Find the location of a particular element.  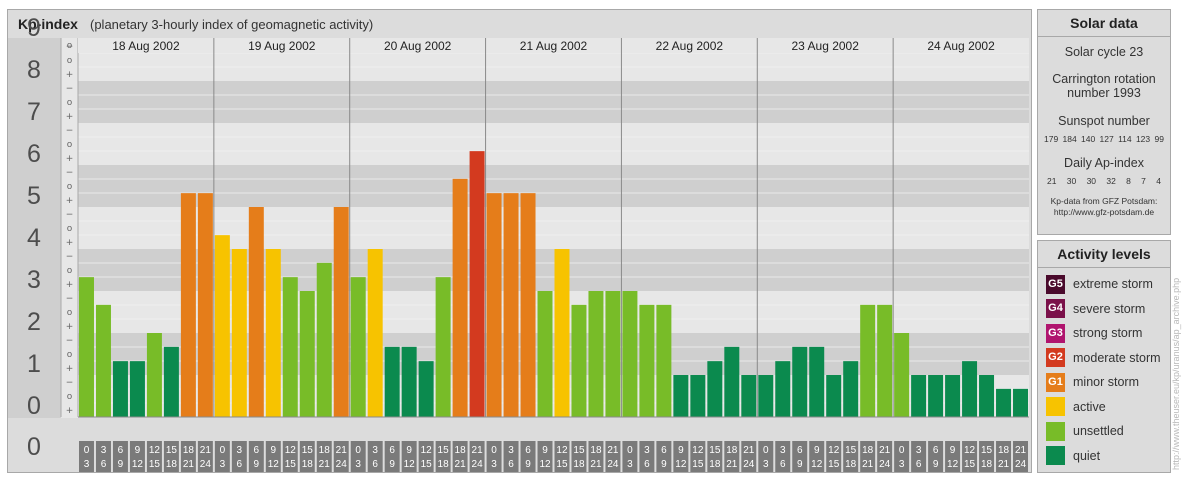

activity-level-label: active is located at coordinates (1089, 406).